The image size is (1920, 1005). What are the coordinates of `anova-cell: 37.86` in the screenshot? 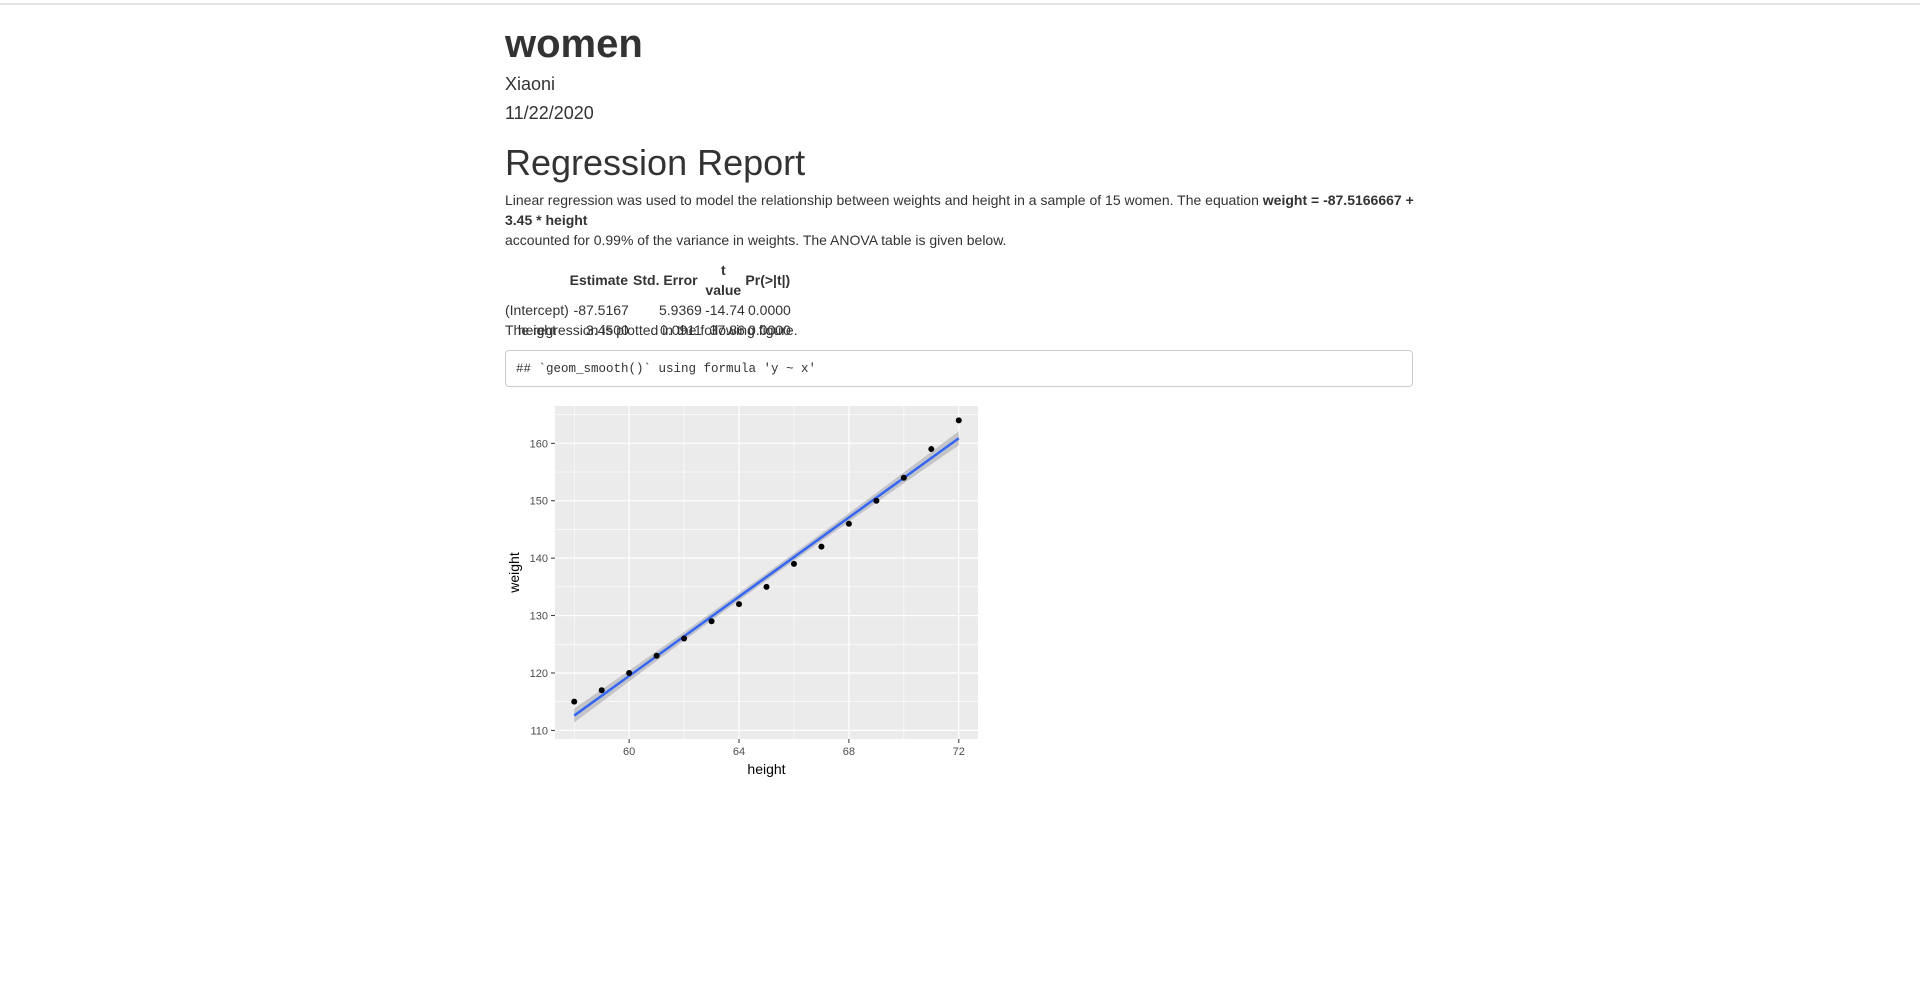 It's located at (727, 330).